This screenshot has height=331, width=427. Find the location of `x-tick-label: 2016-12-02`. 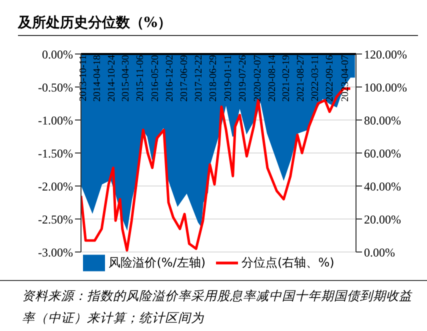

x-tick-label: 2016-12-02 is located at coordinates (170, 78).